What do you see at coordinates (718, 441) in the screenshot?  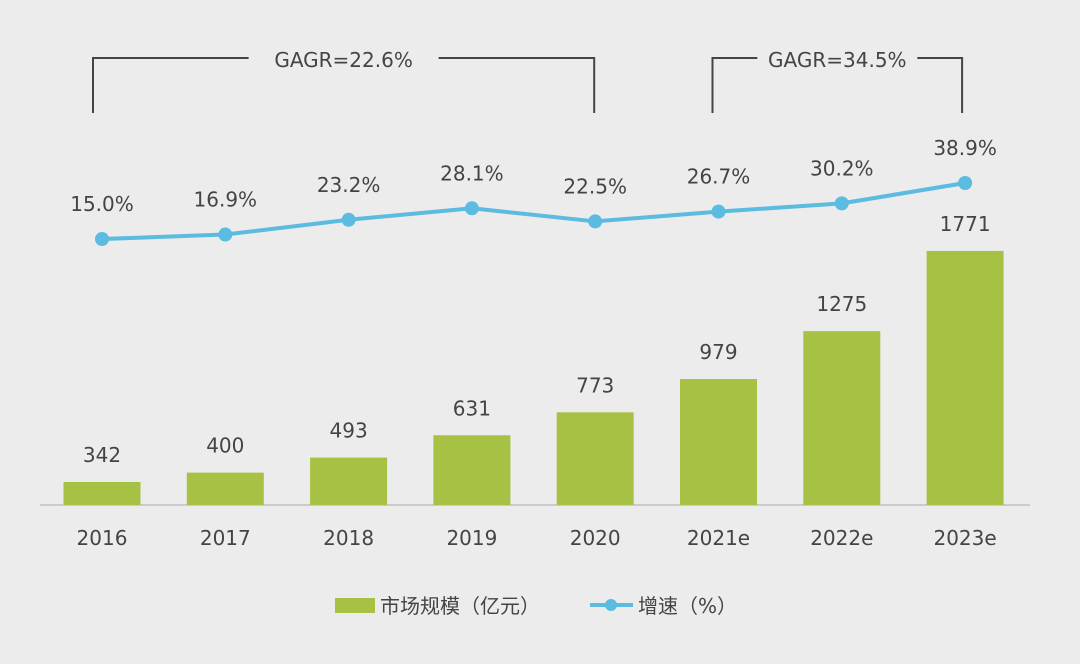 I see `bar-2021e` at bounding box center [718, 441].